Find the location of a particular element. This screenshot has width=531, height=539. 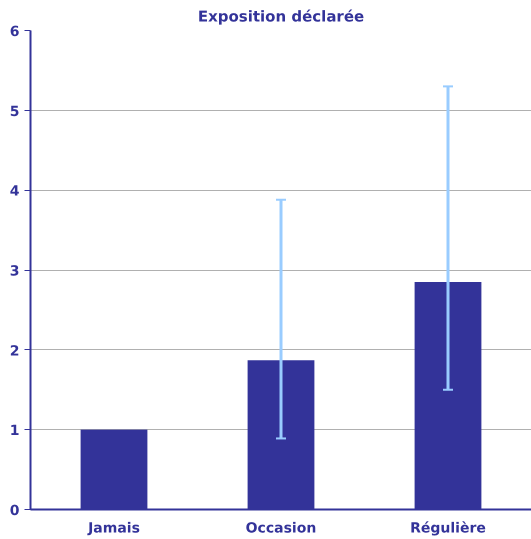

chart-title: Exposition déclarée is located at coordinates (281, 17).